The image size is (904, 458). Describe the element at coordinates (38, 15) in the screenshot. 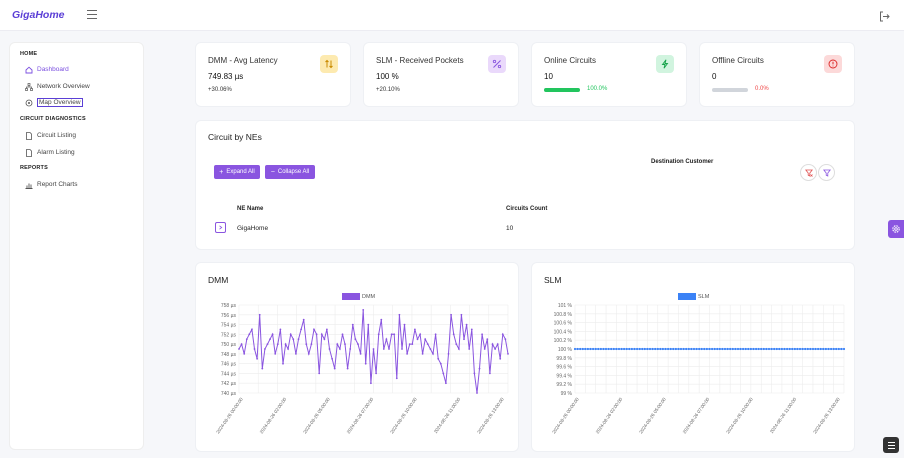

I see `app-logo: GigaHome` at that location.